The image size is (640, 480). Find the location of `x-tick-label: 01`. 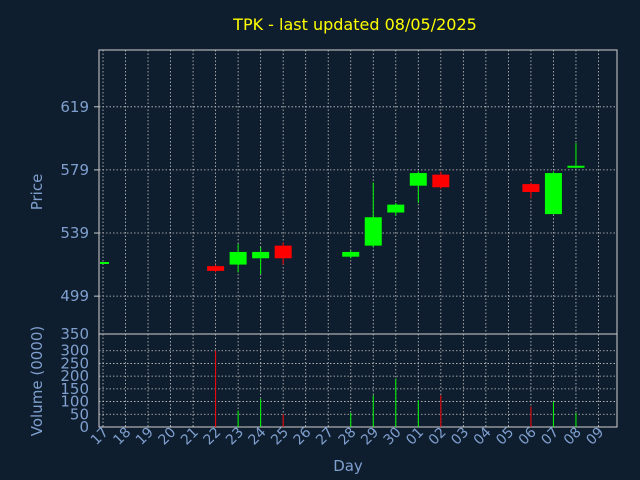

x-tick-label: 01 is located at coordinates (415, 437).